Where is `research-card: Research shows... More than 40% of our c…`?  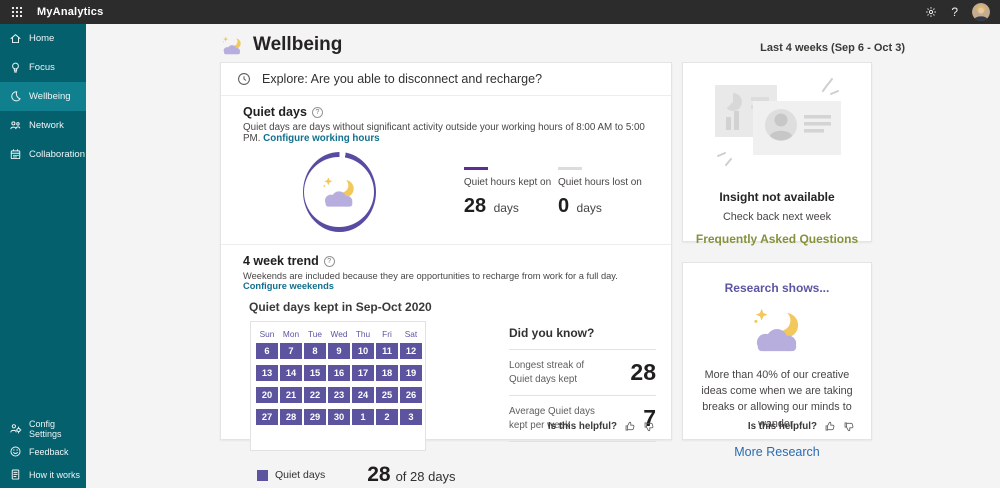 research-card: Research shows... More than 40% of our c… is located at coordinates (777, 360).